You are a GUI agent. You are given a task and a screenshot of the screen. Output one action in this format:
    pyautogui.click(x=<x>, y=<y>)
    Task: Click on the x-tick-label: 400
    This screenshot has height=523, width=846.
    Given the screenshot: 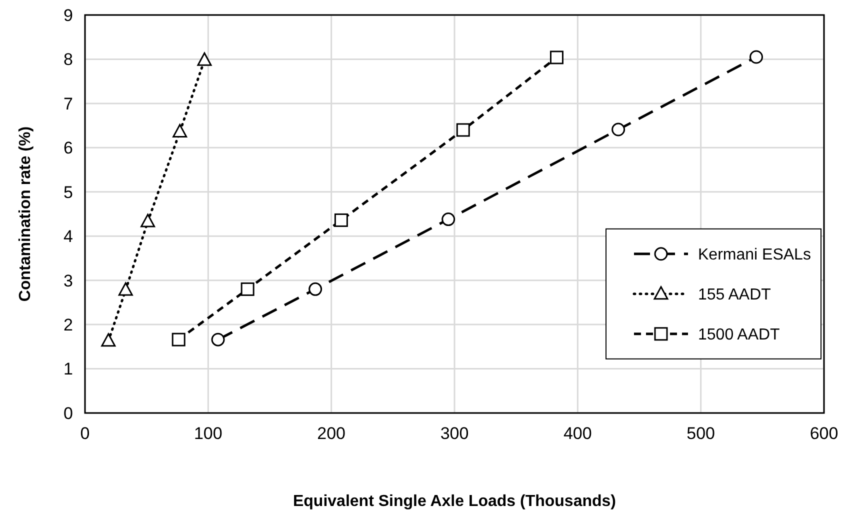 What is the action you would take?
    pyautogui.click(x=577, y=433)
    